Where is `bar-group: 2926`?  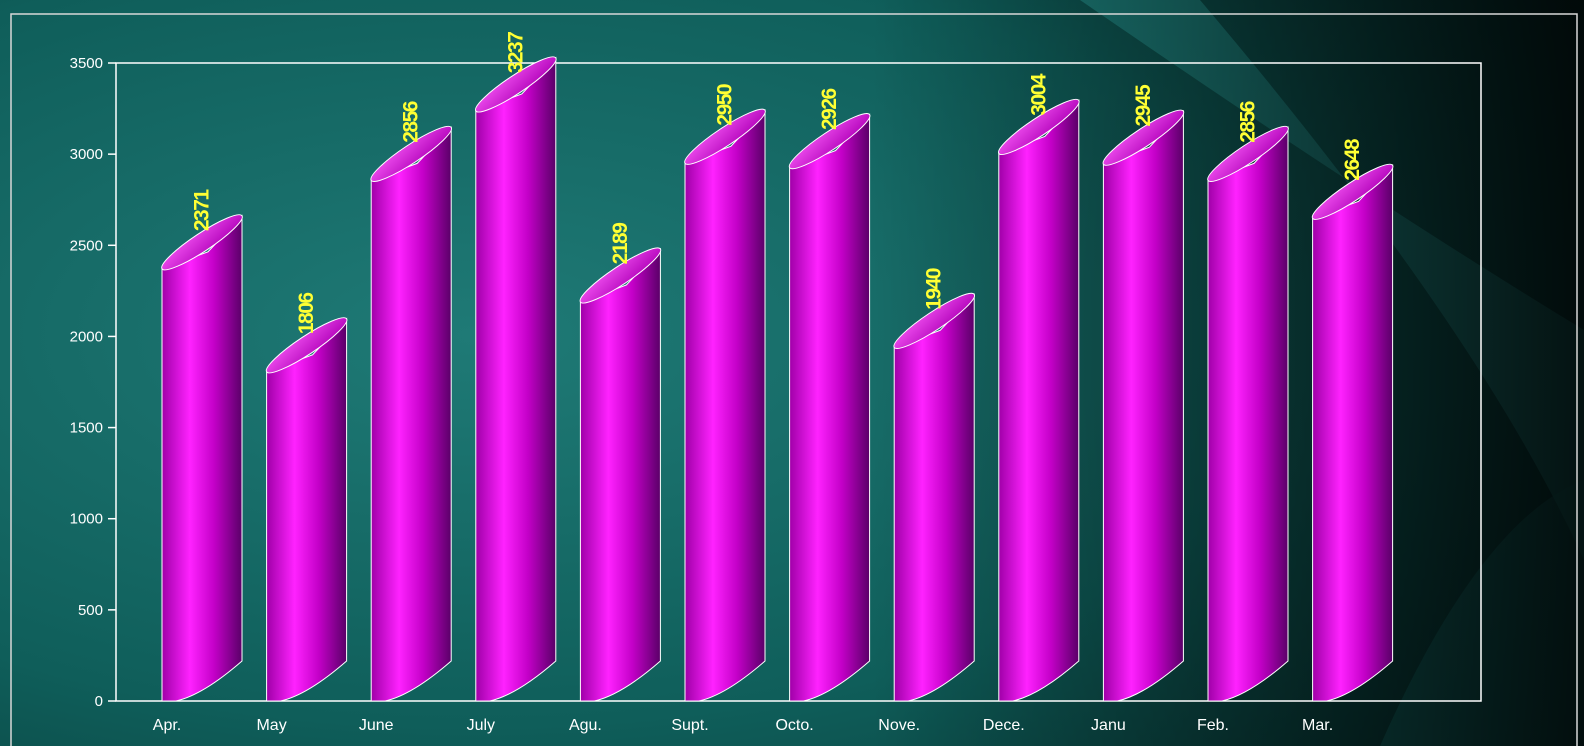 bar-group: 2926 is located at coordinates (829, 395).